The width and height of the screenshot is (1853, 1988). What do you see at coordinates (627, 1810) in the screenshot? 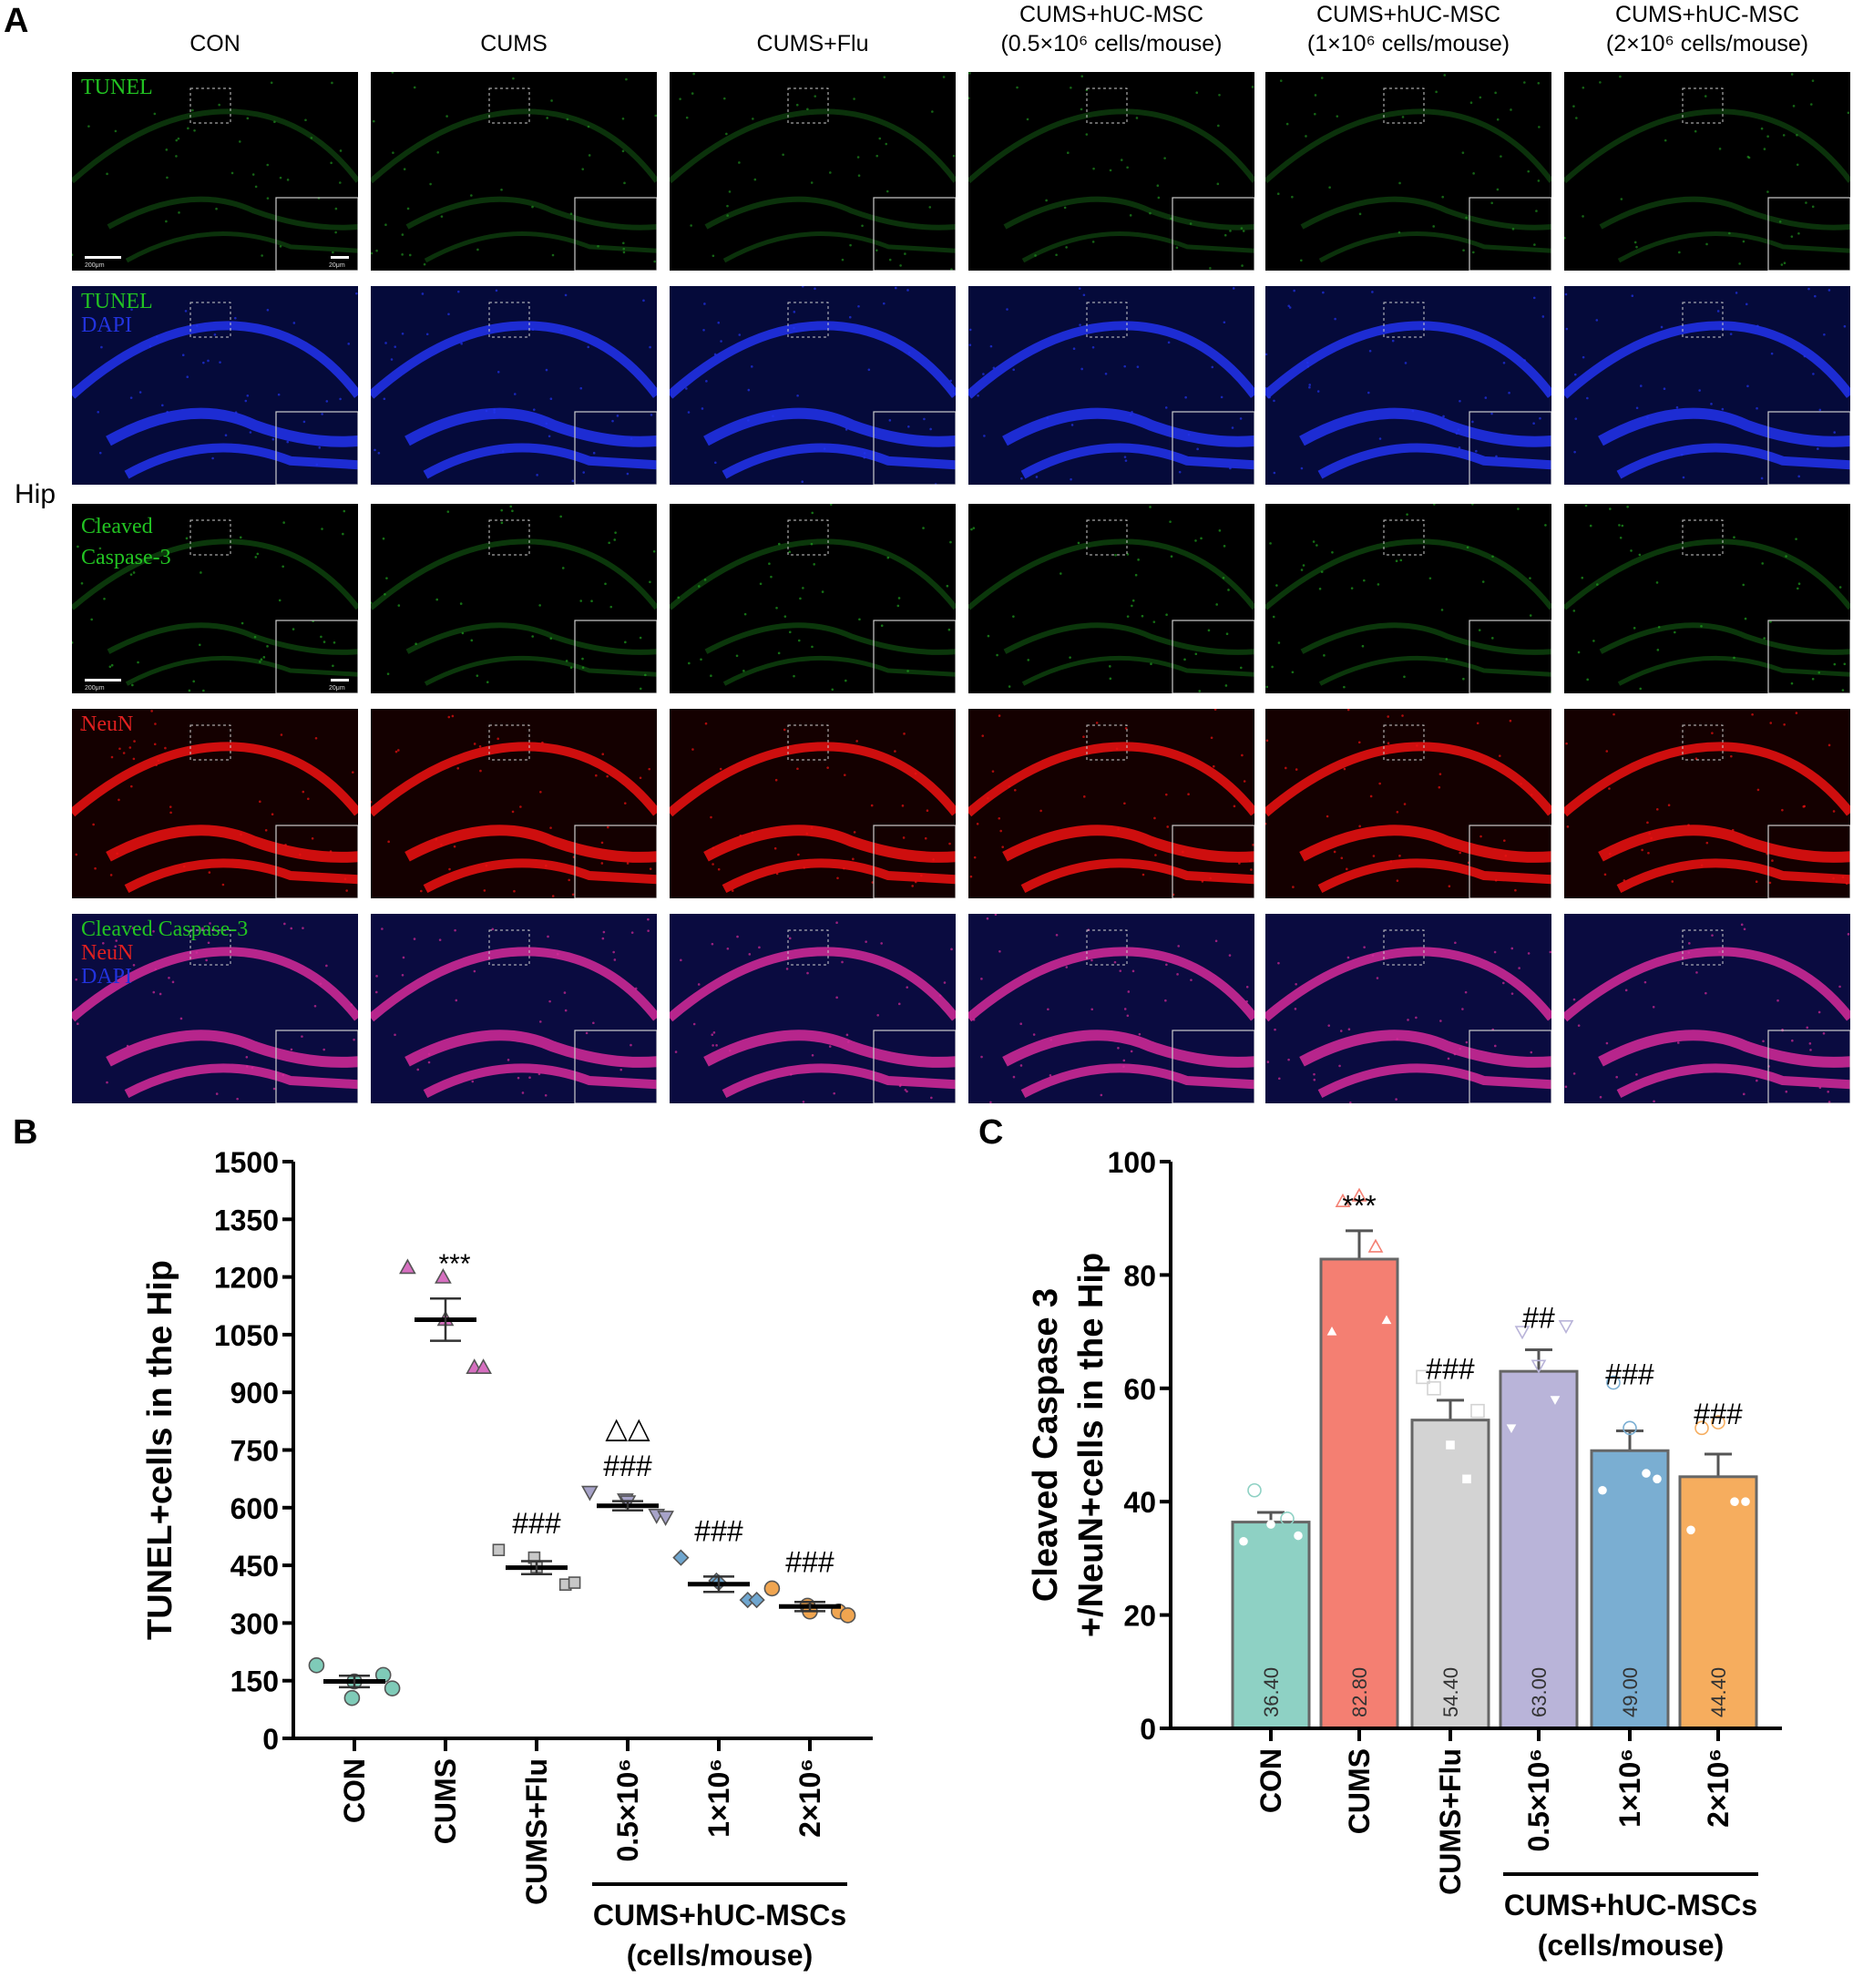
I see `category-label: 0.5×10⁶` at bounding box center [627, 1810].